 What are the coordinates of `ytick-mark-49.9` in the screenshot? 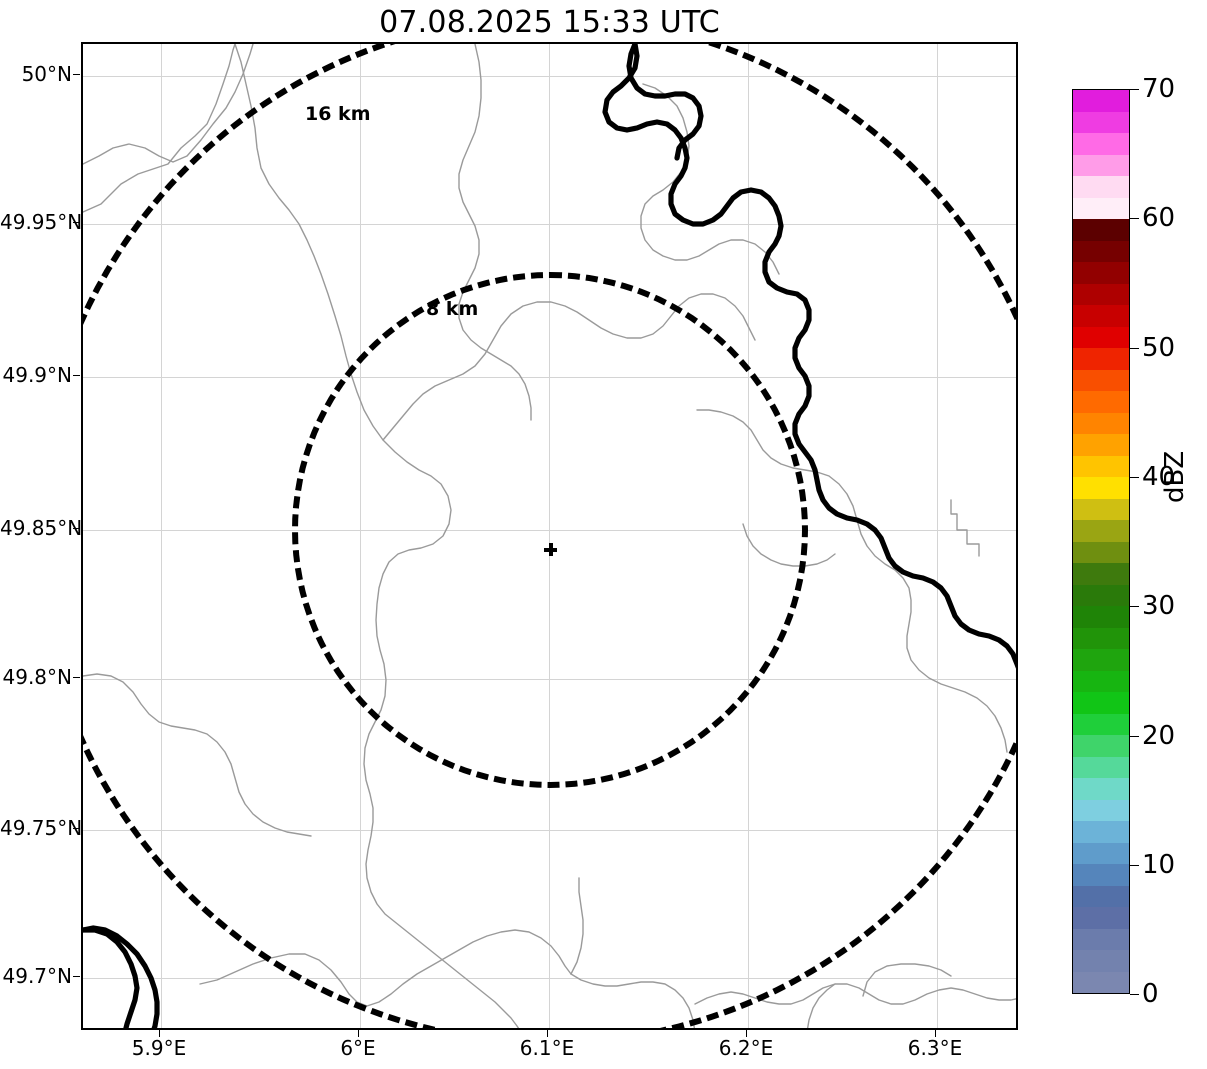 It's located at (76, 375).